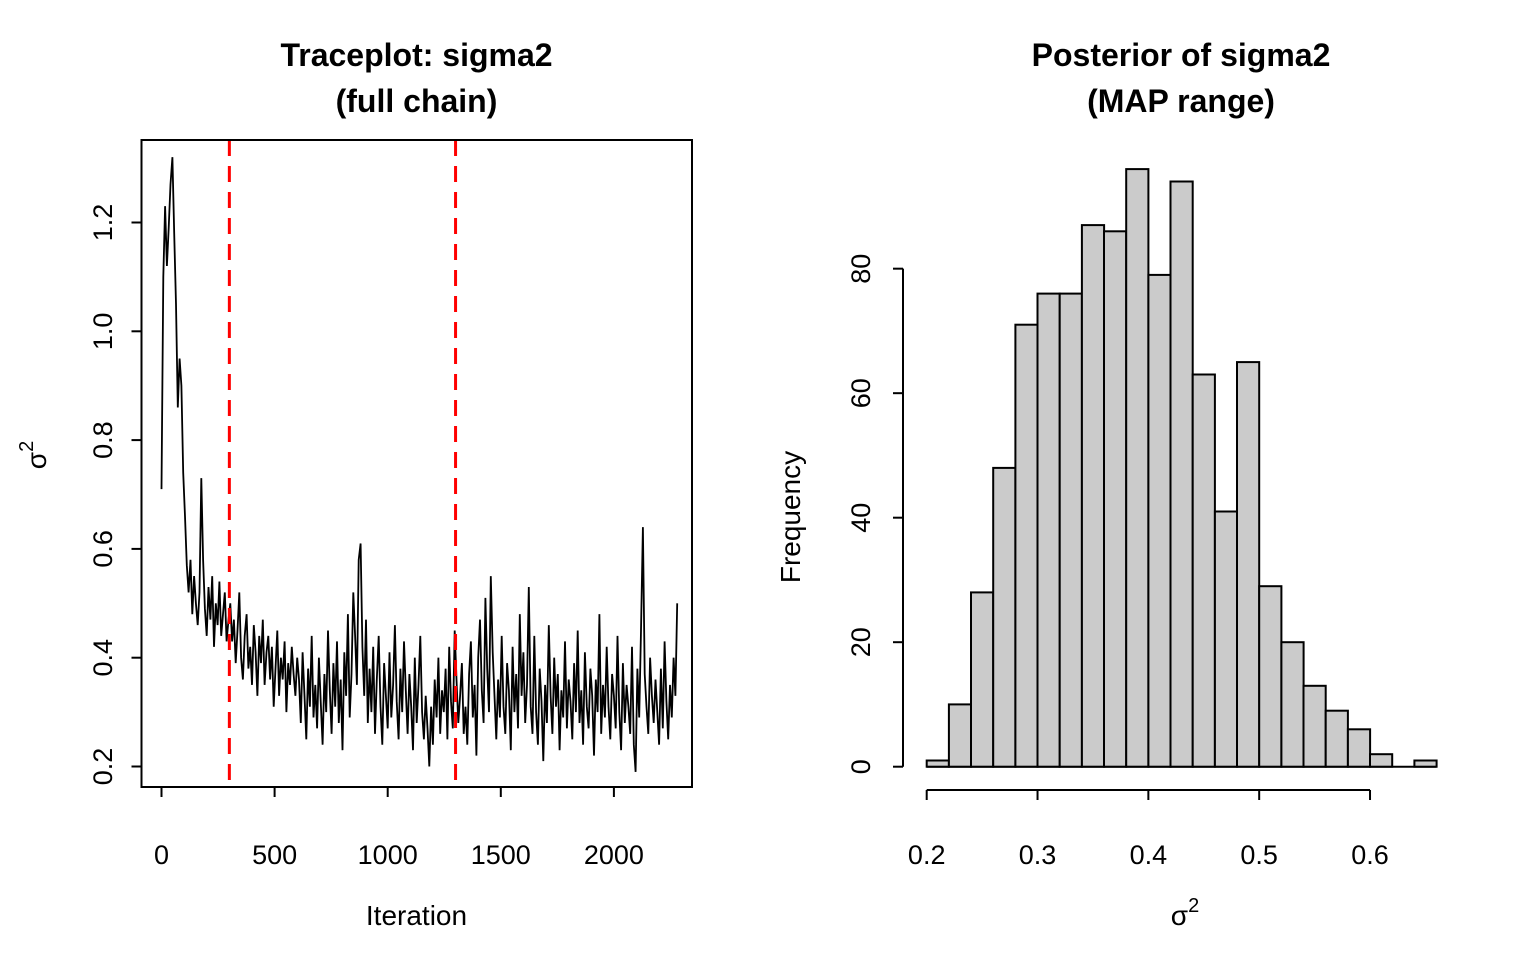  Describe the element at coordinates (417, 101) in the screenshot. I see `traceplot-subtitle: (full chain)` at that location.